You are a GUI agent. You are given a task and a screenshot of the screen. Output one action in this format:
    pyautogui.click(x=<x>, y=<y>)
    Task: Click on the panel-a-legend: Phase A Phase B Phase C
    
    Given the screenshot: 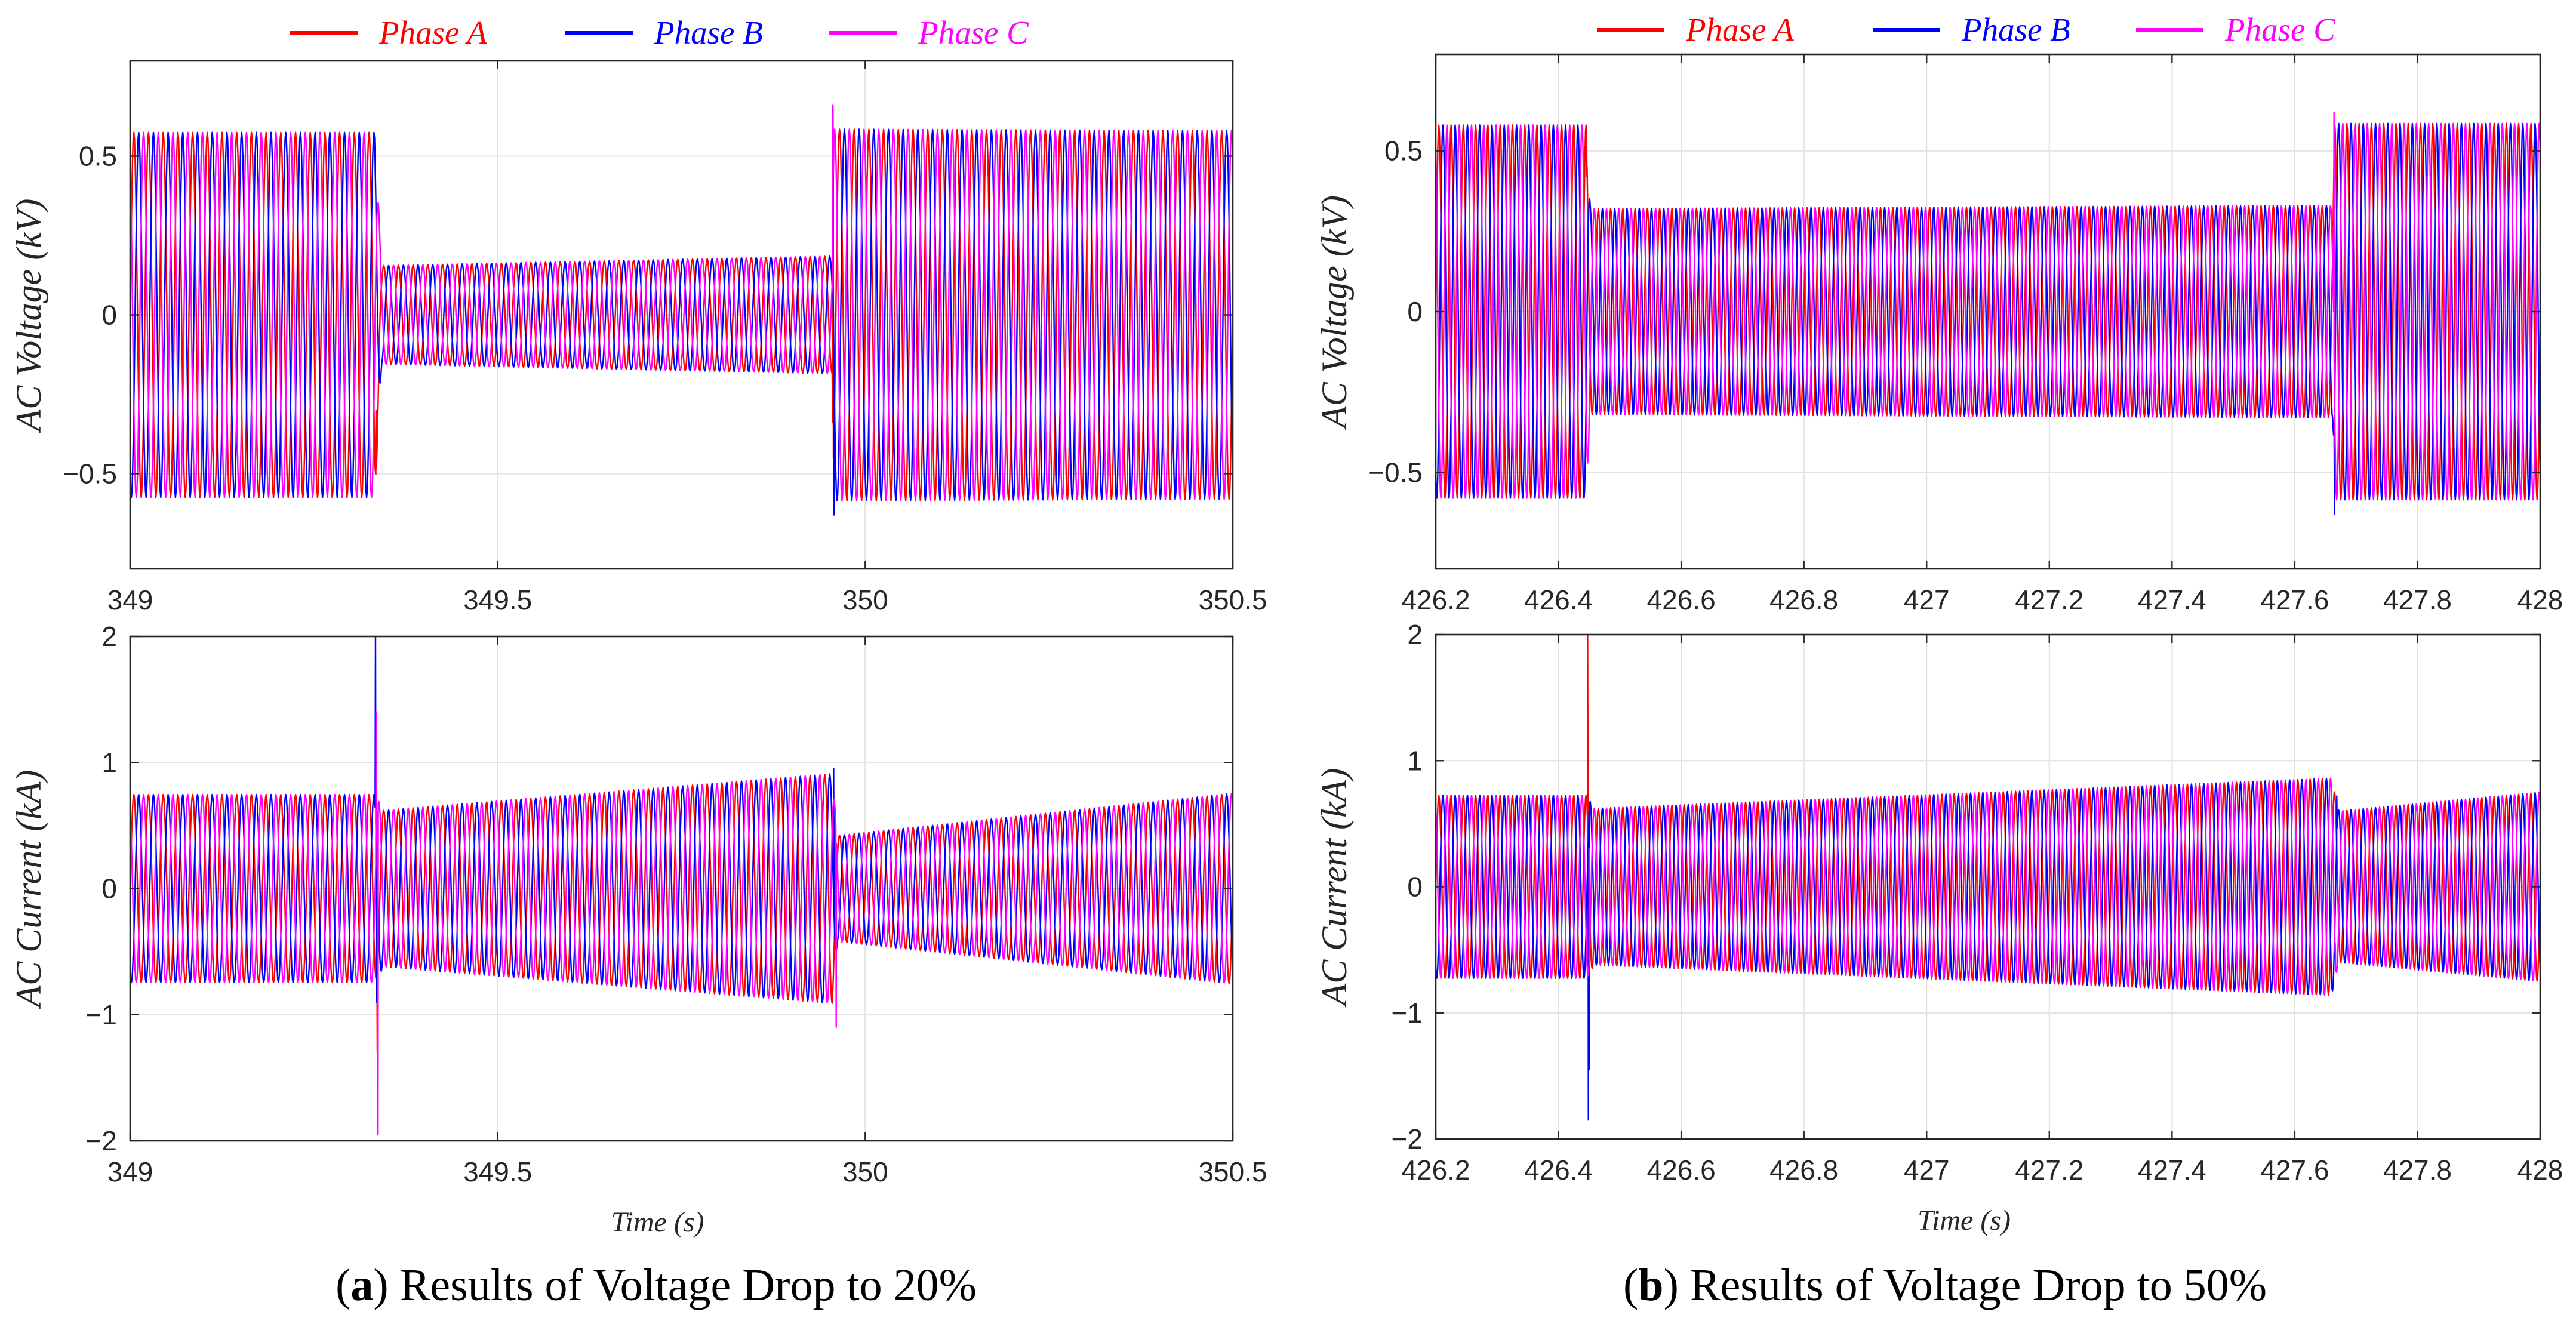 What is the action you would take?
    pyautogui.click(x=659, y=32)
    